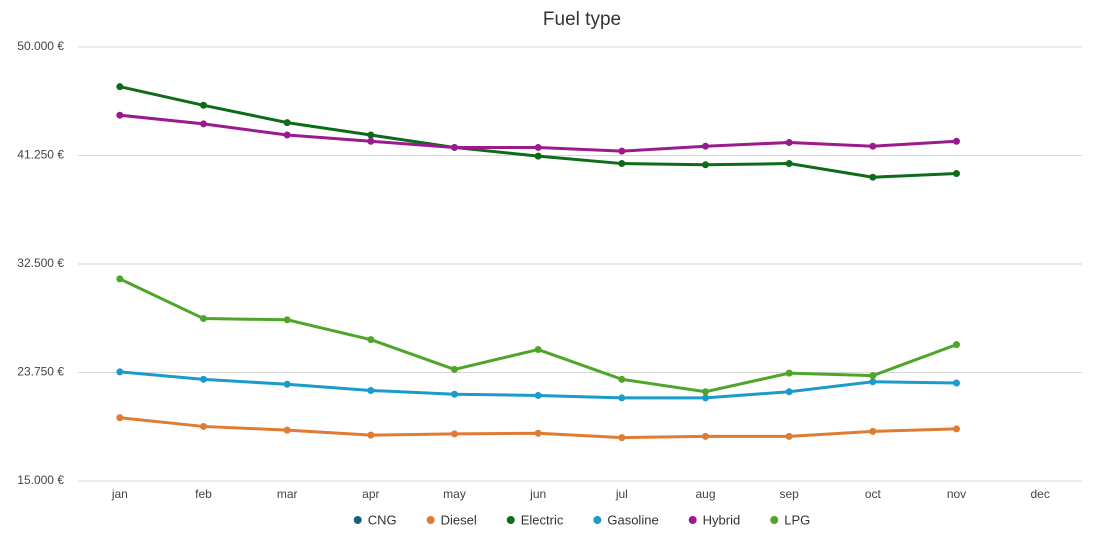 This screenshot has height=546, width=1100. What do you see at coordinates (873, 494) in the screenshot?
I see `x-tick-label: oct` at bounding box center [873, 494].